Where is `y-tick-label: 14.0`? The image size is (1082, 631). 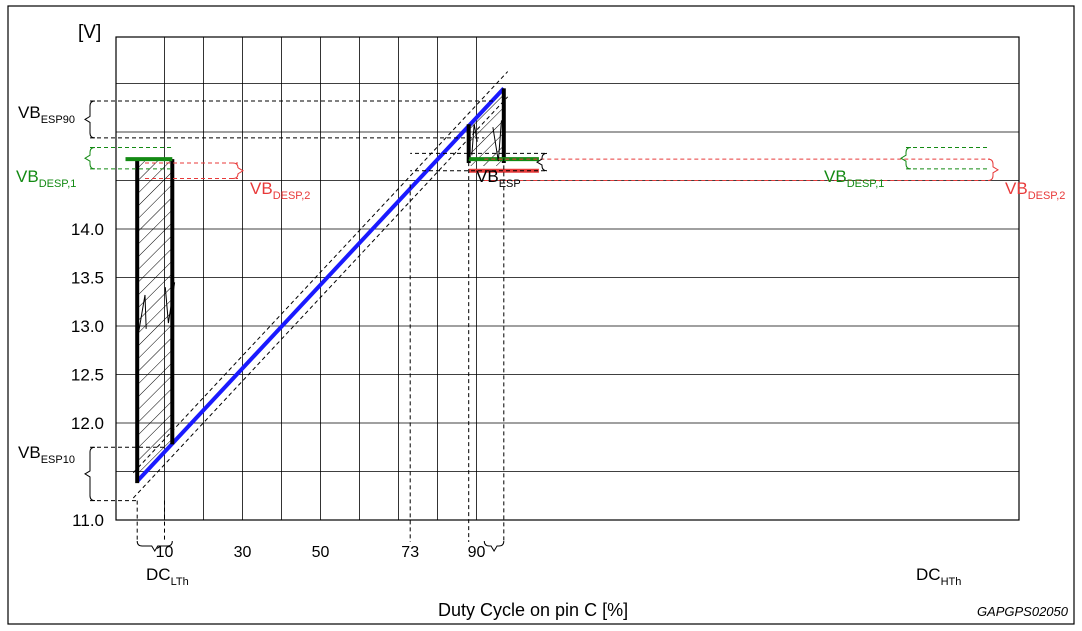
y-tick-label: 14.0 is located at coordinates (87, 229).